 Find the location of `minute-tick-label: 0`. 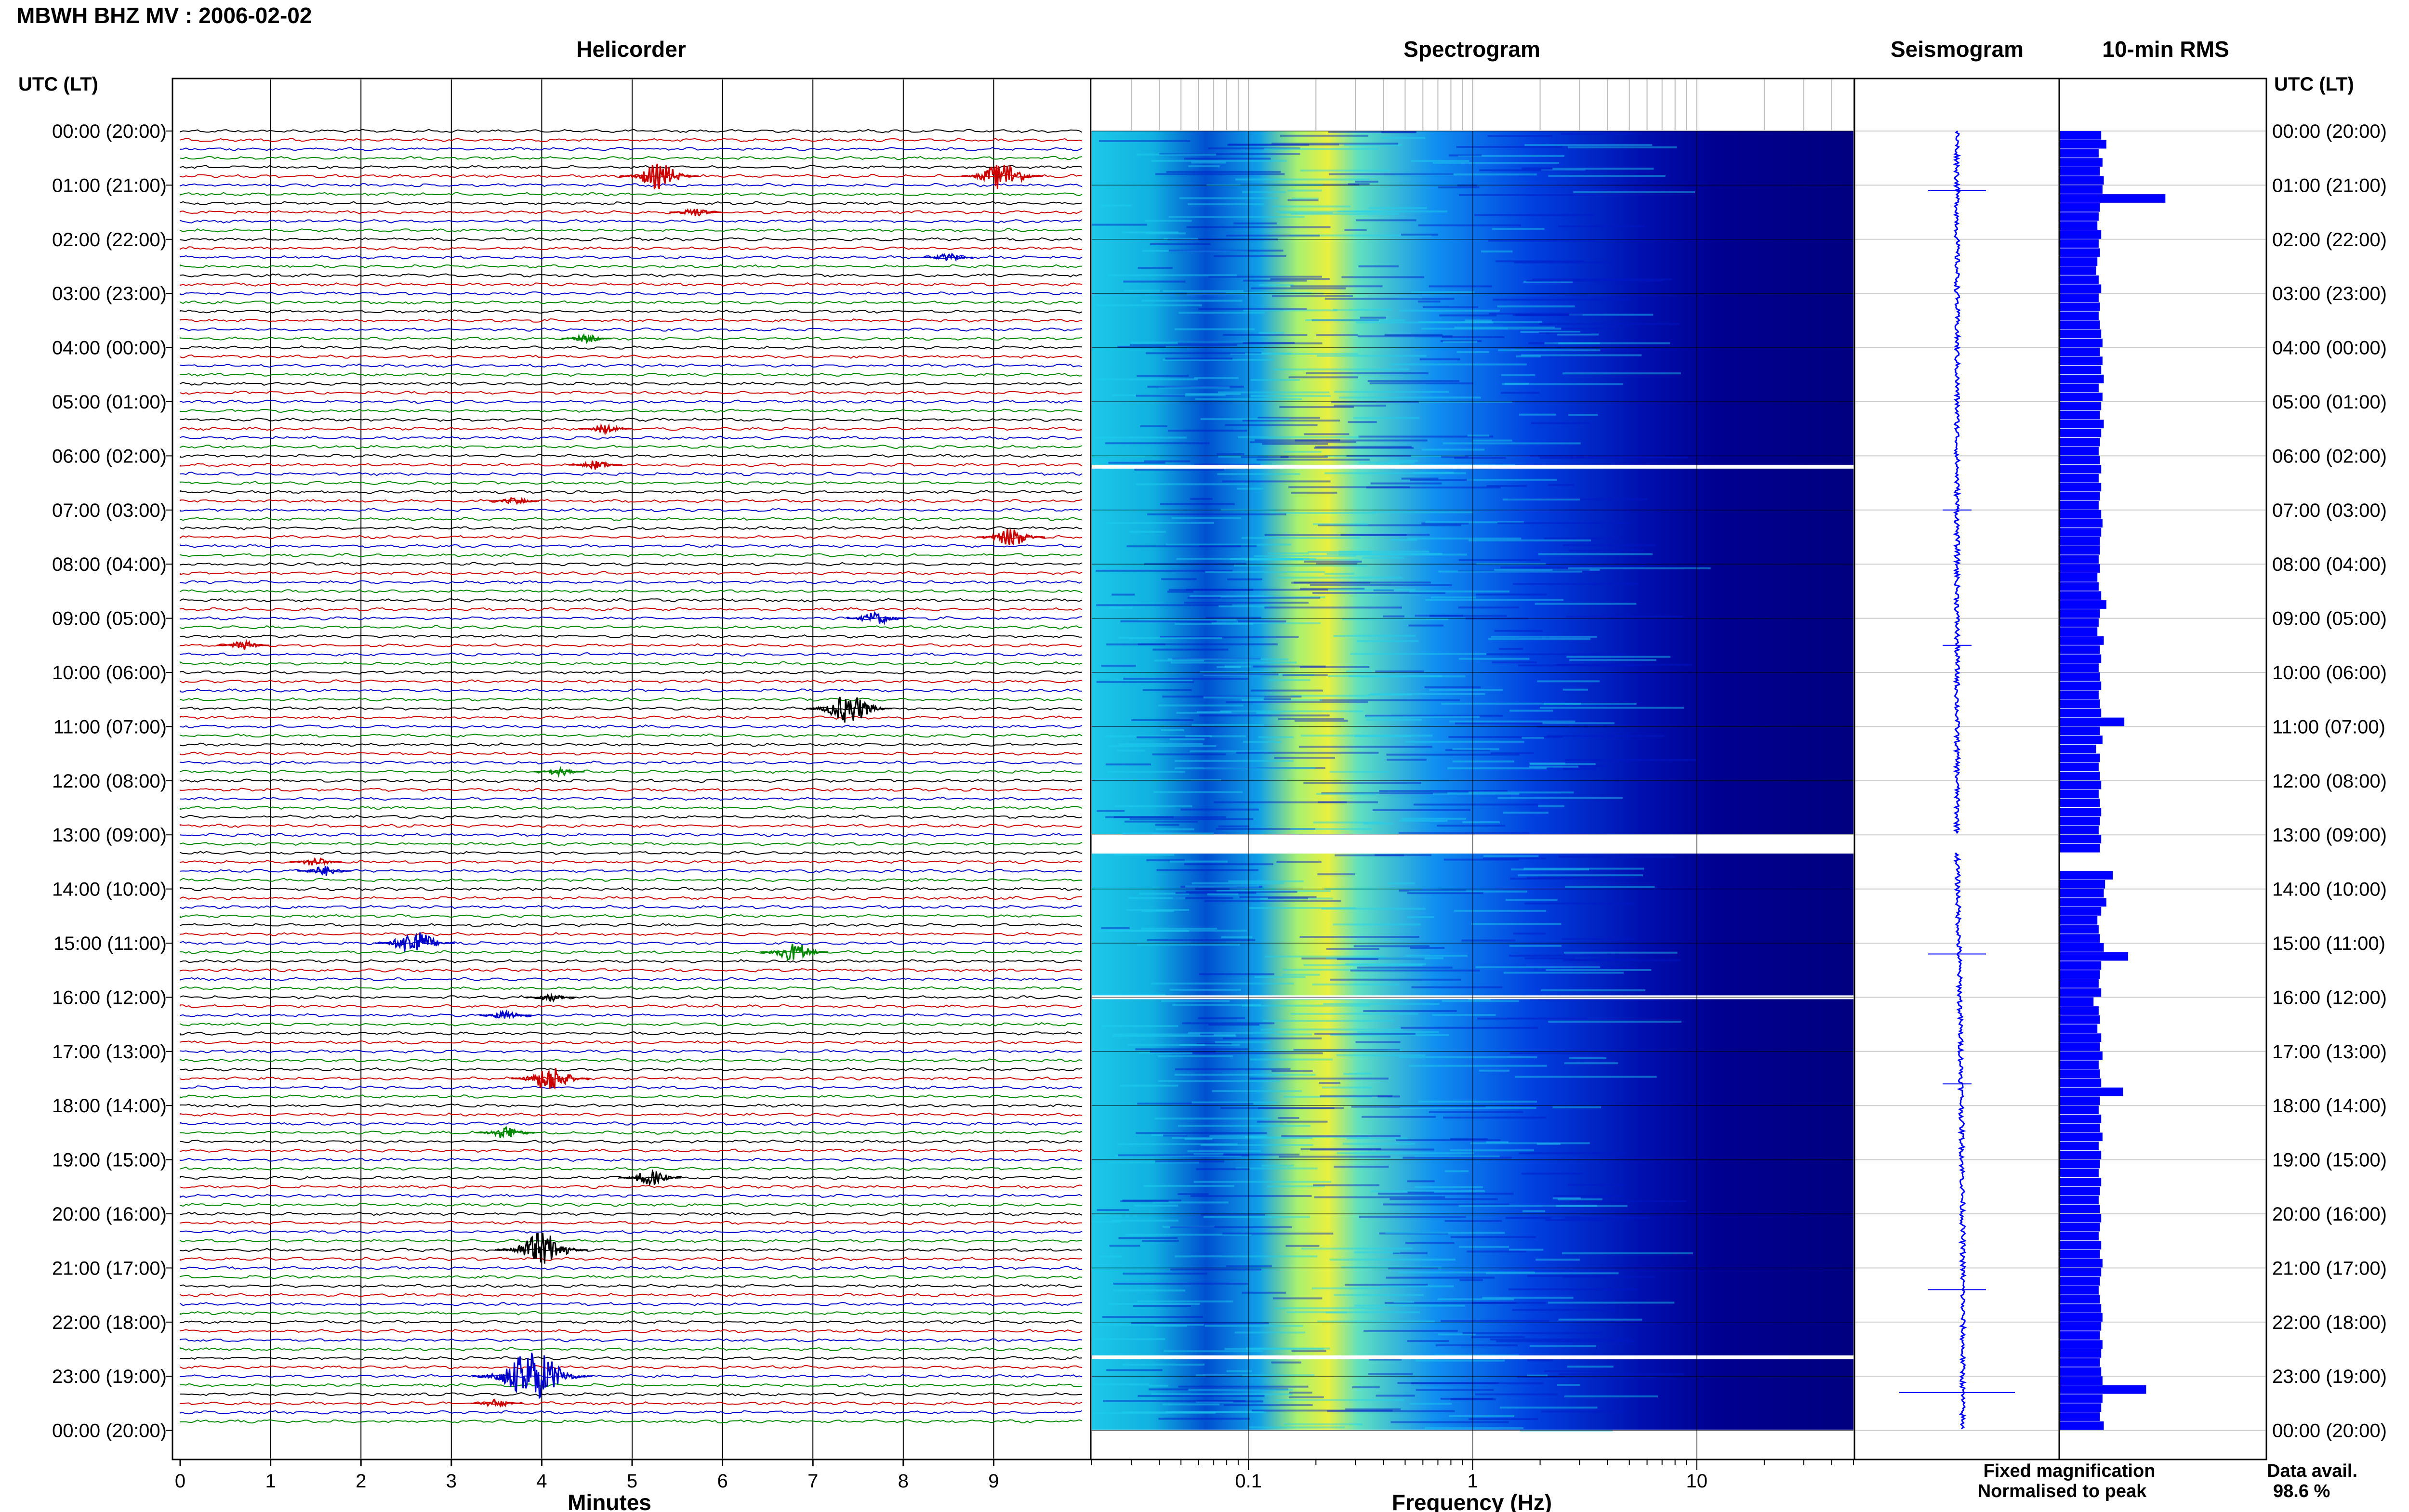

minute-tick-label: 0 is located at coordinates (180, 1481).